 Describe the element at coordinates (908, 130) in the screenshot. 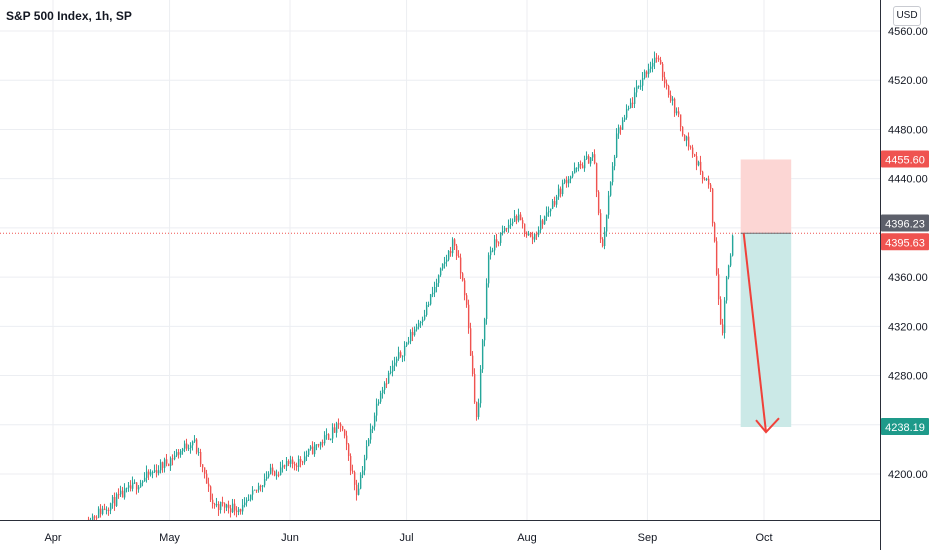

I see `y-tick-label: 4480.00` at that location.